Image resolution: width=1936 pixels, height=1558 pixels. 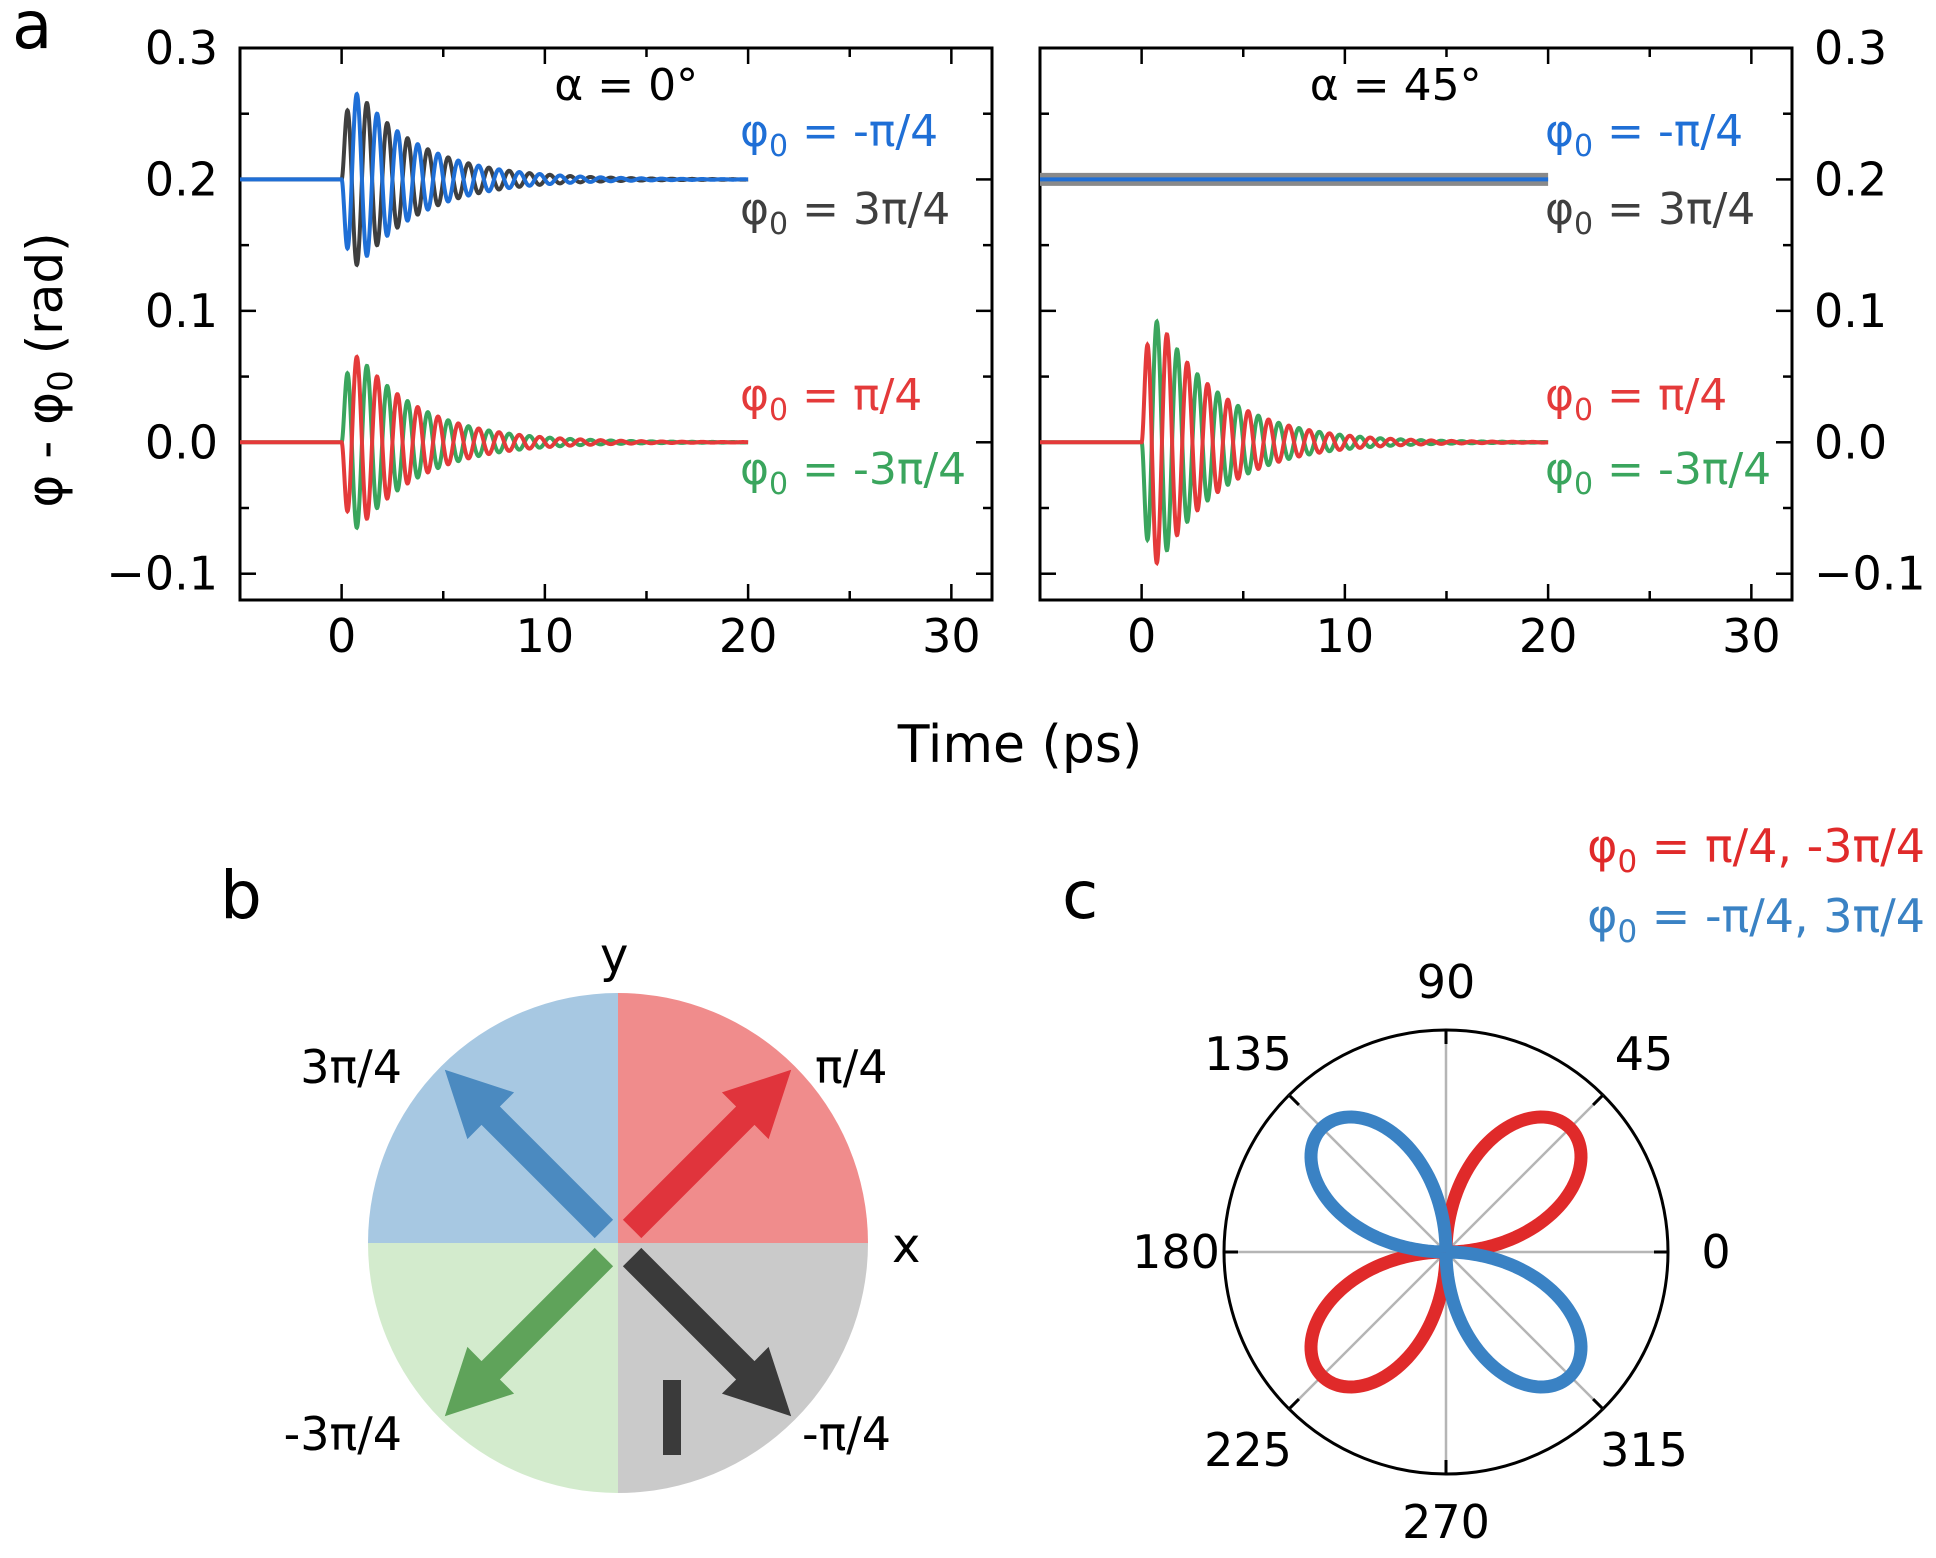 I want to click on y-tick-label: 0.3, so click(x=181, y=48).